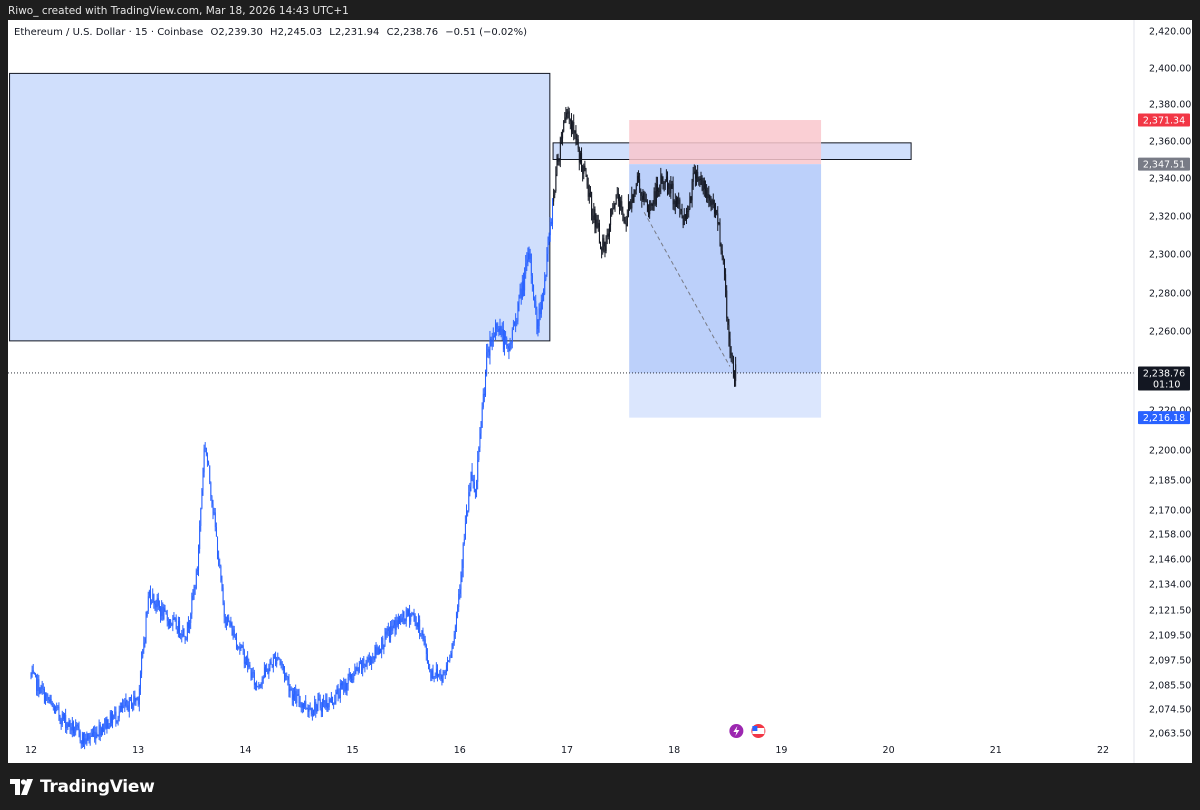 The image size is (1200, 810). I want to click on branding-bar: TradingView, so click(600, 786).